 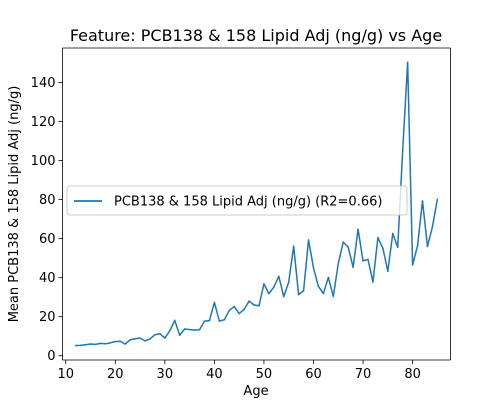 I want to click on legend: PCB138 & 158 Lipid Adj (ng/g) (R2=0.66), so click(x=237, y=200).